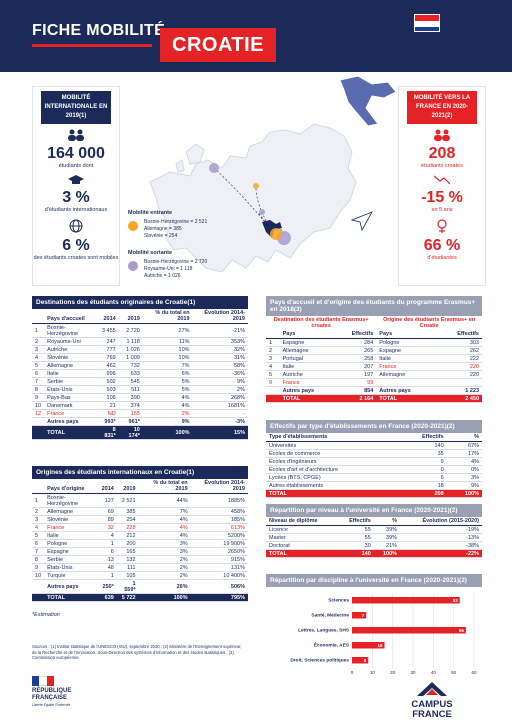 The height and width of the screenshot is (724, 512). I want to click on table-cell: 268%, so click(220, 397).